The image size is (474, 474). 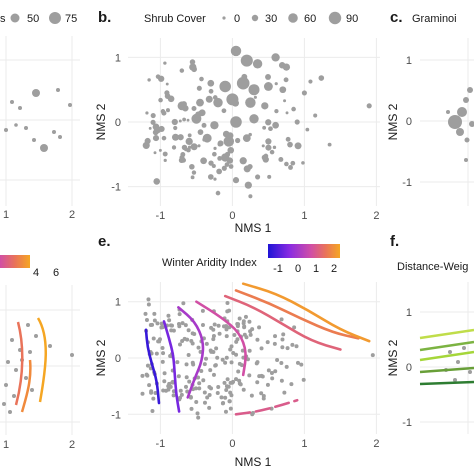 What do you see at coordinates (316, 269) in the screenshot?
I see `colorbar-label: 1` at bounding box center [316, 269].